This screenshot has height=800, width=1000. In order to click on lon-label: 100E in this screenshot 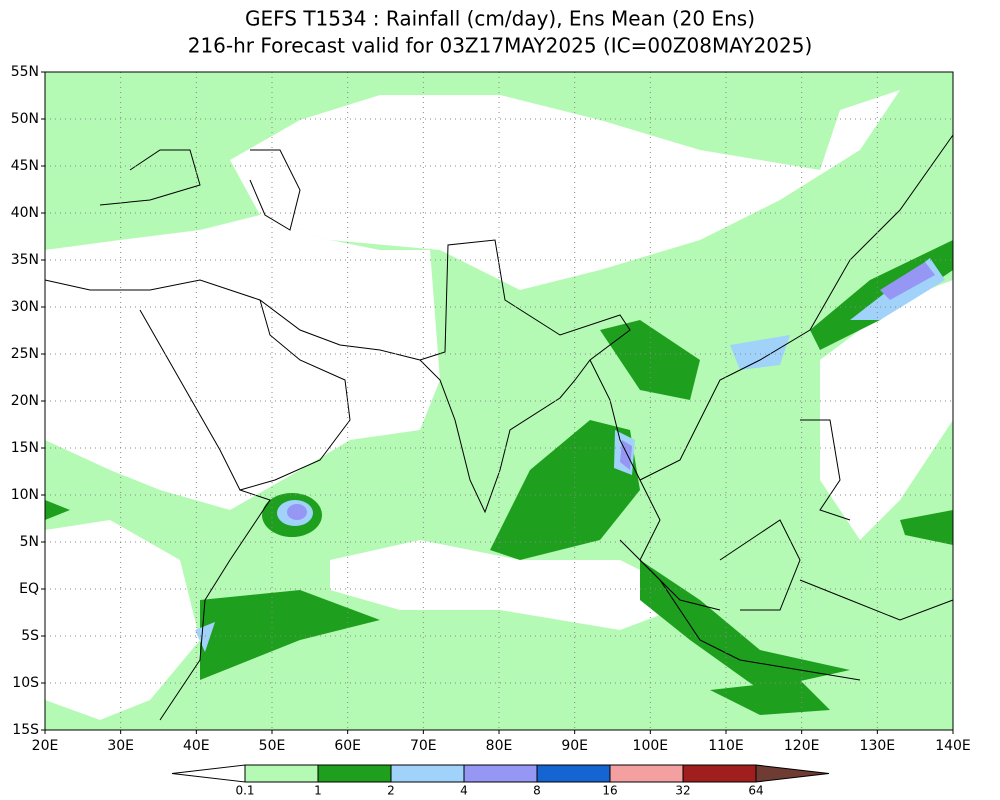, I will do `click(651, 746)`.